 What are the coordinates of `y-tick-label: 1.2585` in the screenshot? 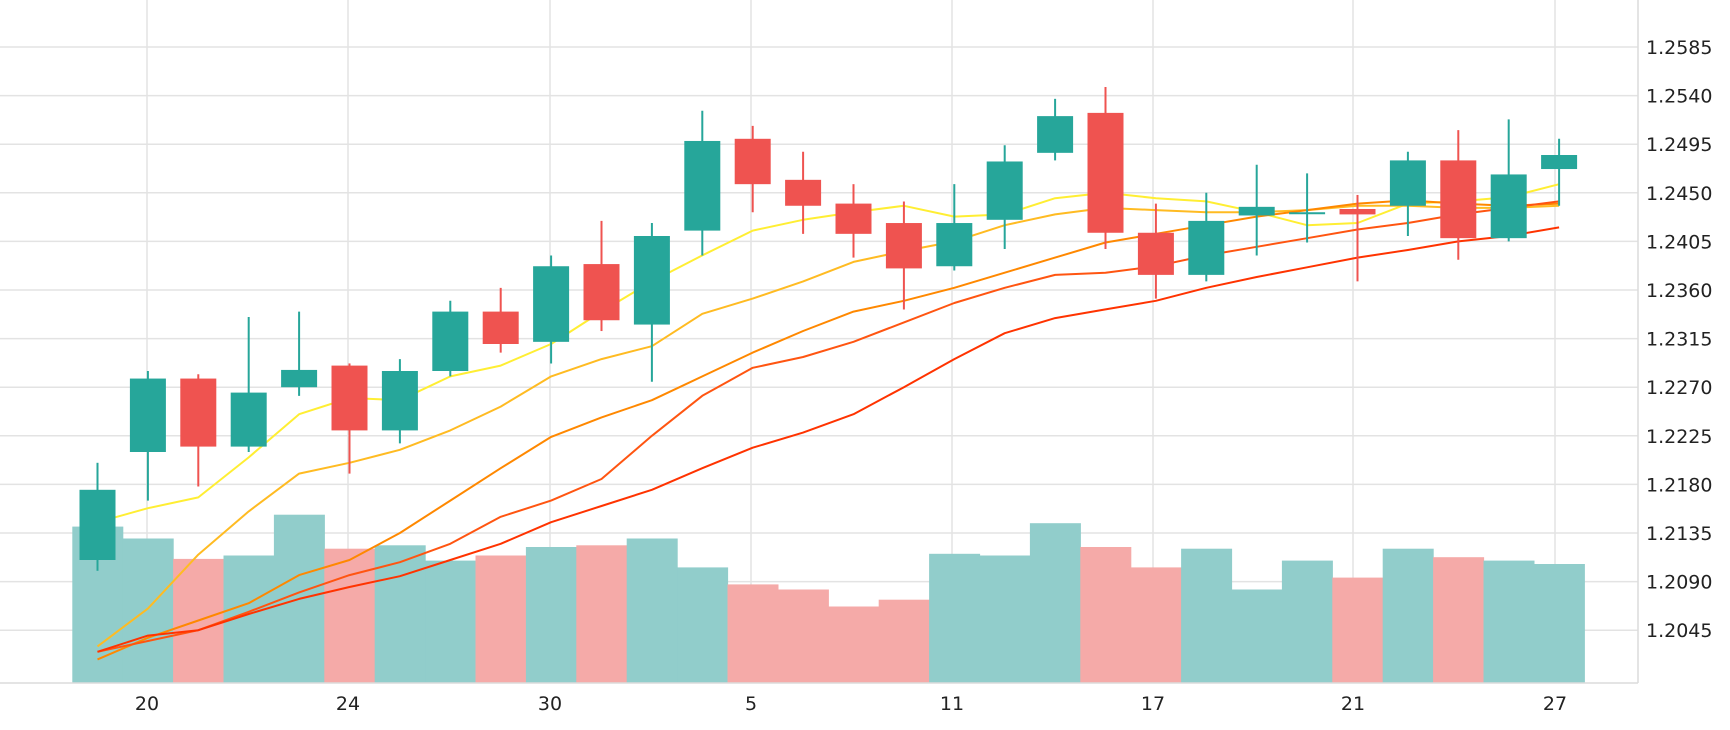 It's located at (1679, 48).